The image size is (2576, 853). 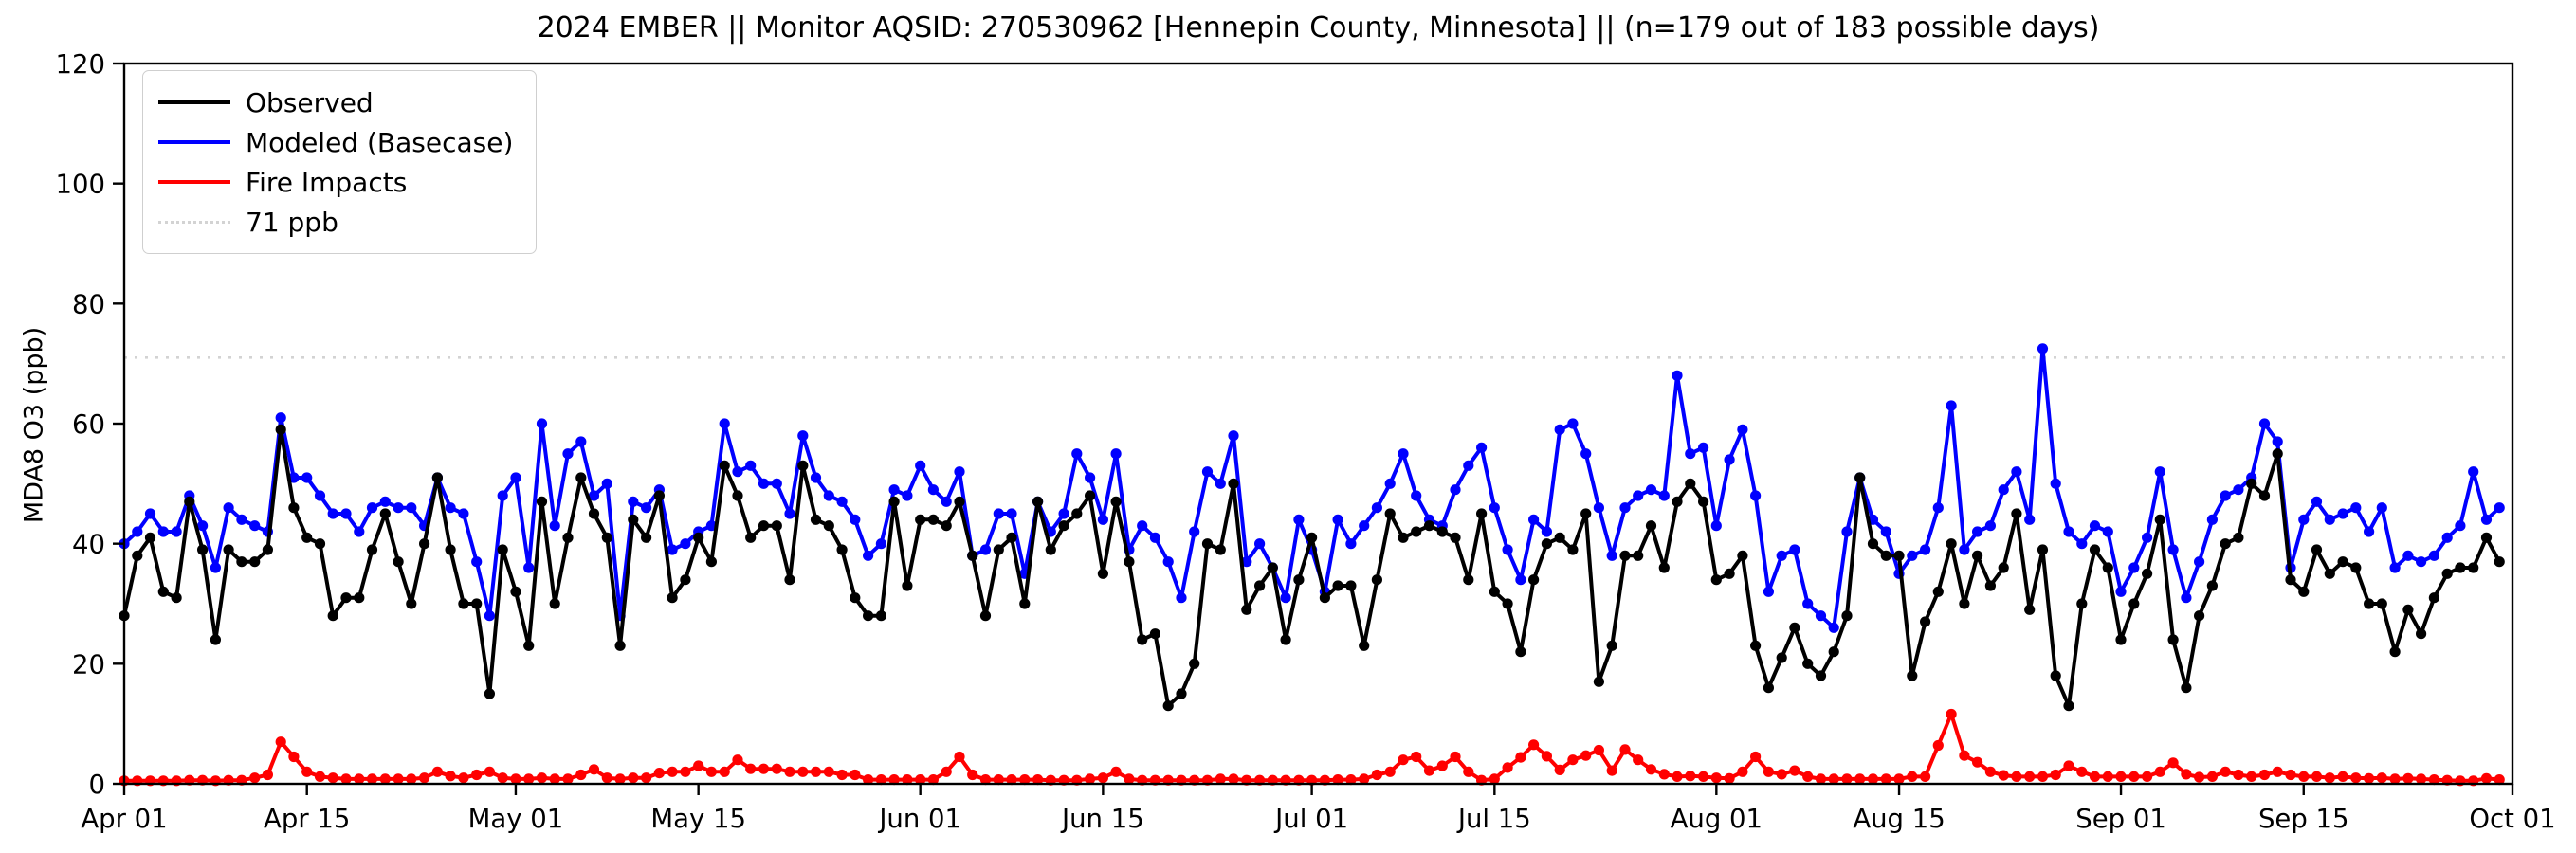 I want to click on x-tick-label: Jun 01, so click(x=919, y=819).